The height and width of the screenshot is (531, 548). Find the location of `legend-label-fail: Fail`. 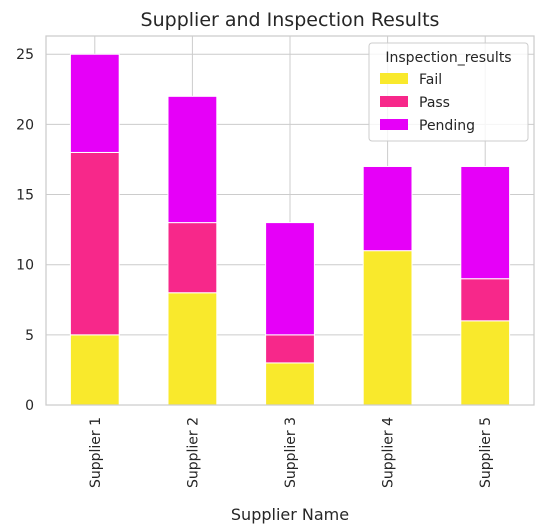

legend-label-fail: Fail is located at coordinates (430, 80).